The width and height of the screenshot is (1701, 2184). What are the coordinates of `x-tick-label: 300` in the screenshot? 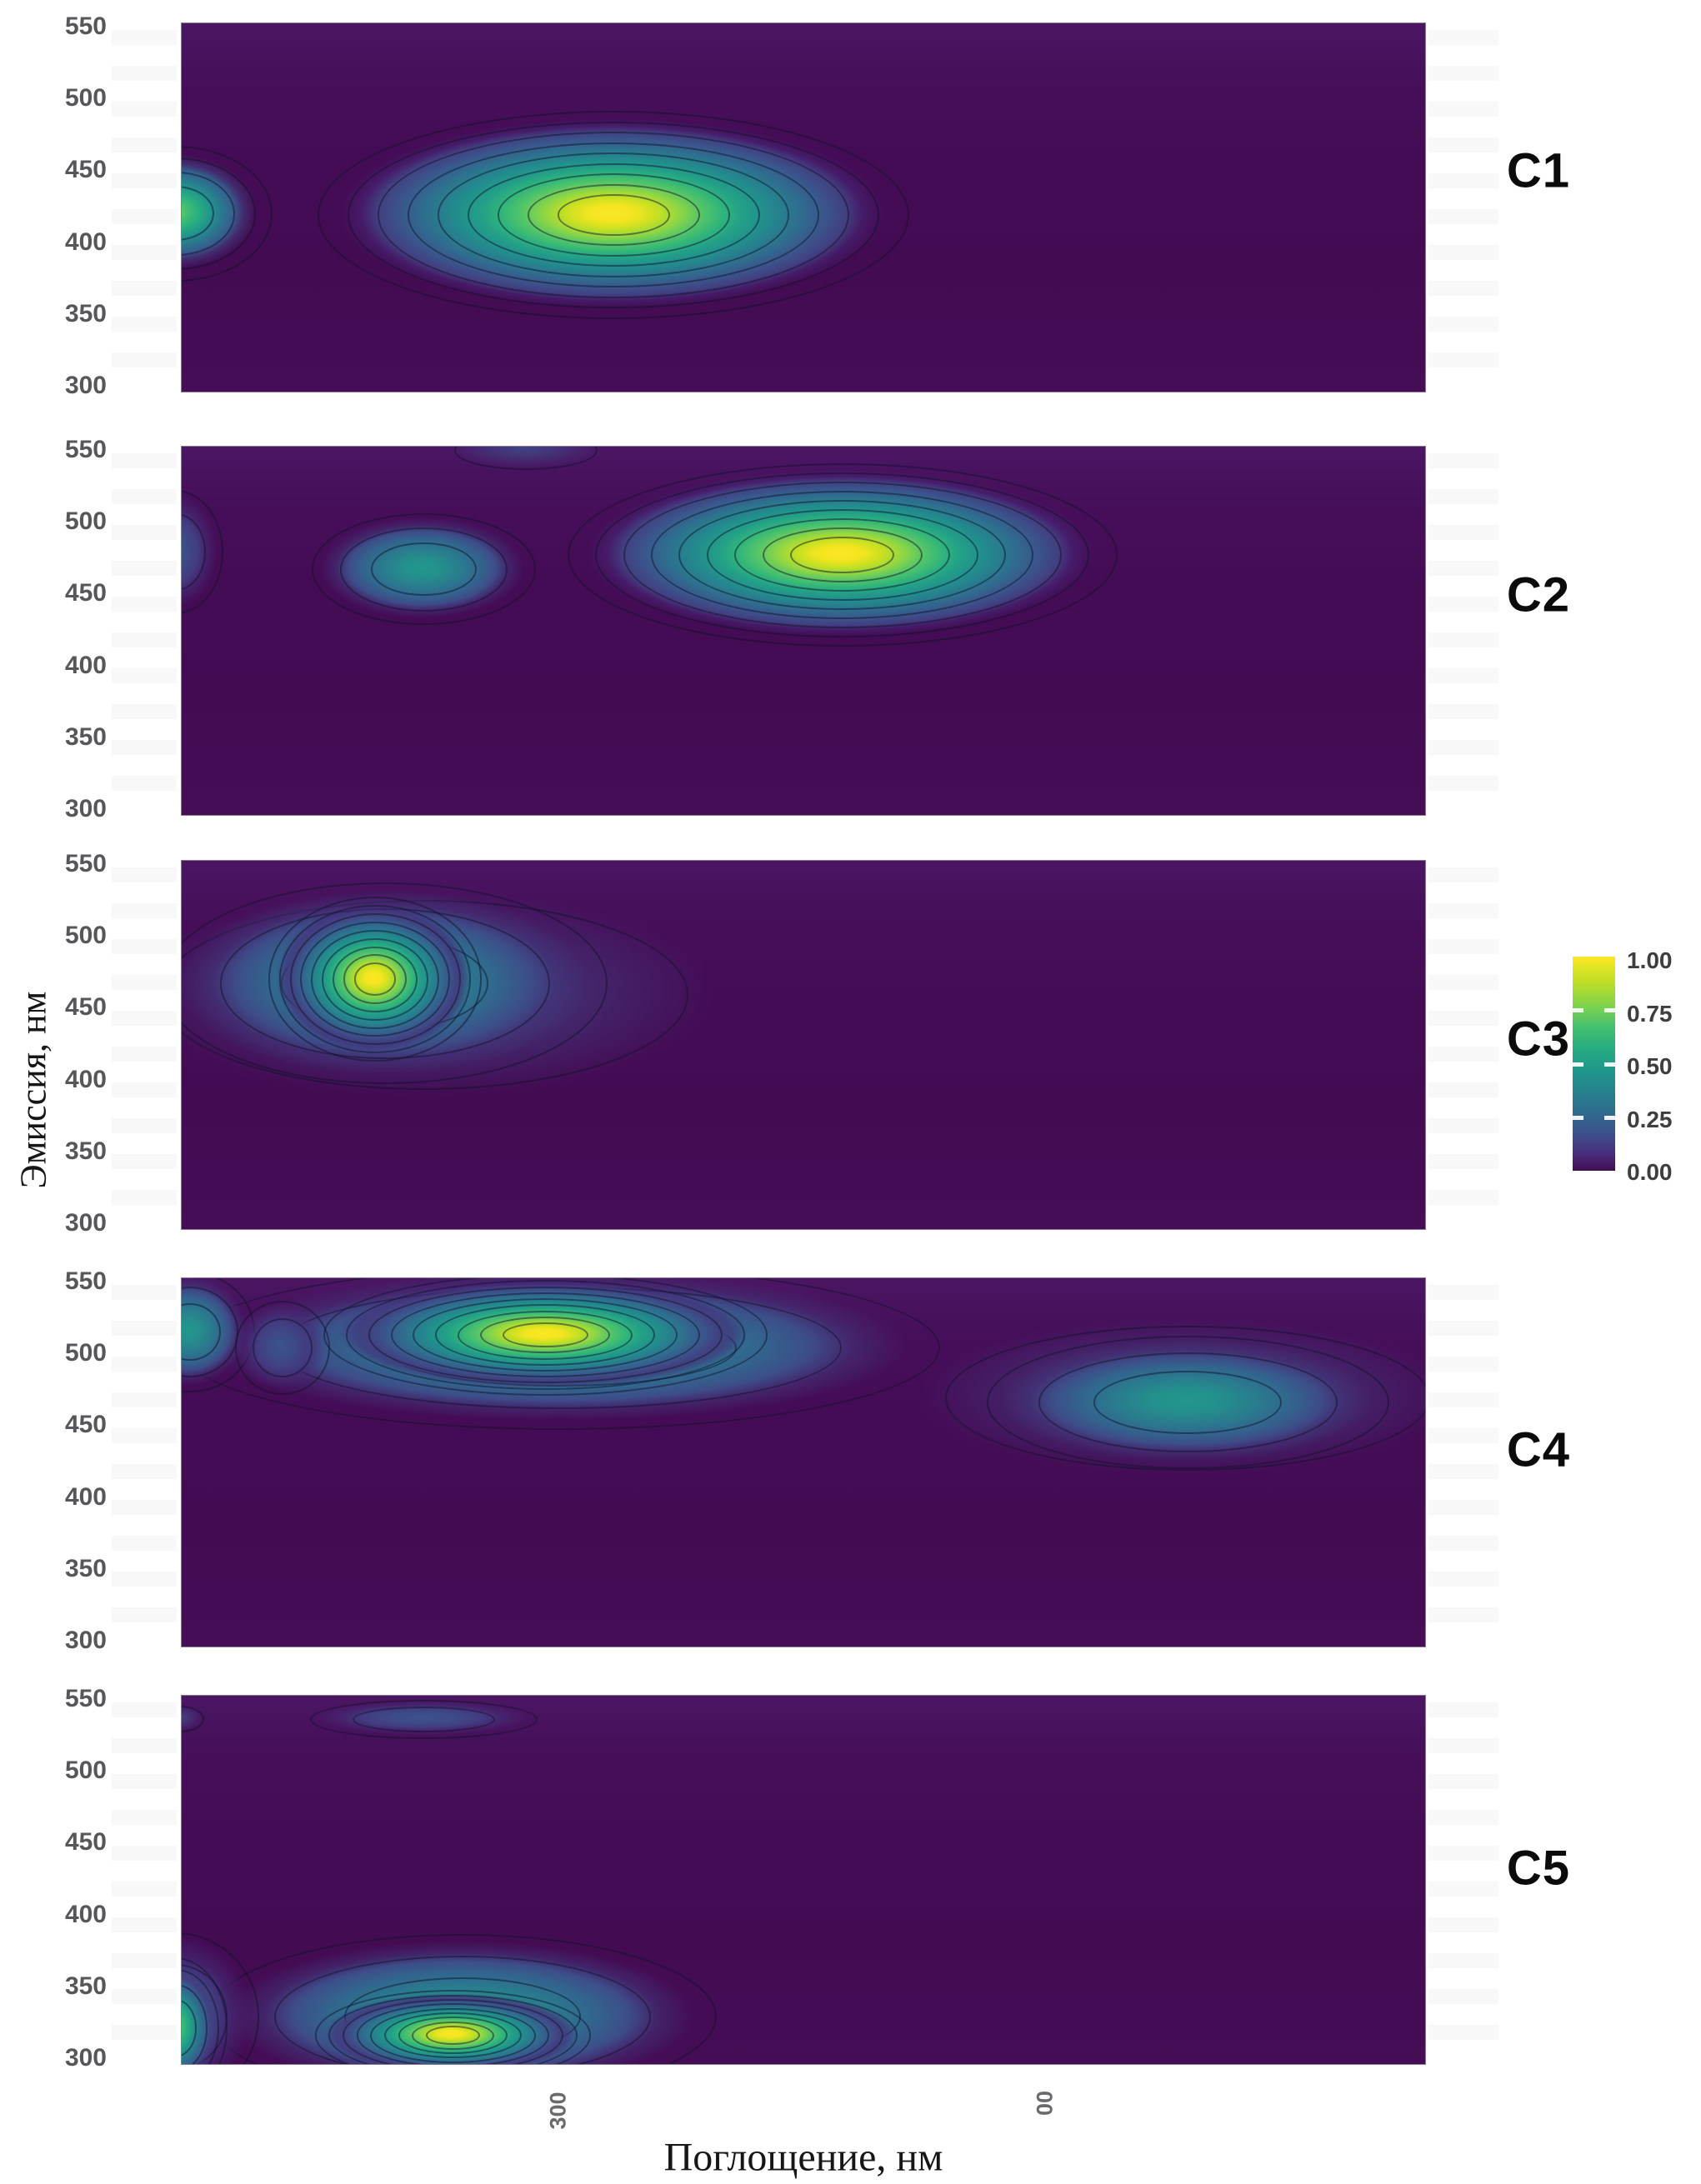 It's located at (558, 2111).